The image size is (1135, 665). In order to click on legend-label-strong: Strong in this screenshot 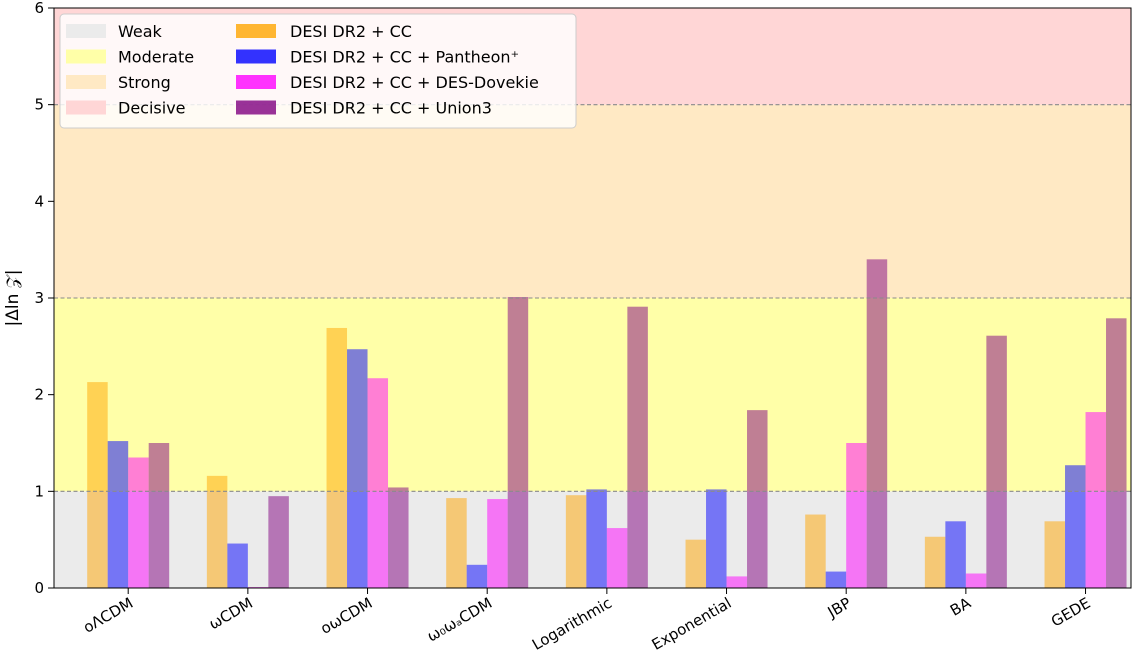, I will do `click(144, 82)`.